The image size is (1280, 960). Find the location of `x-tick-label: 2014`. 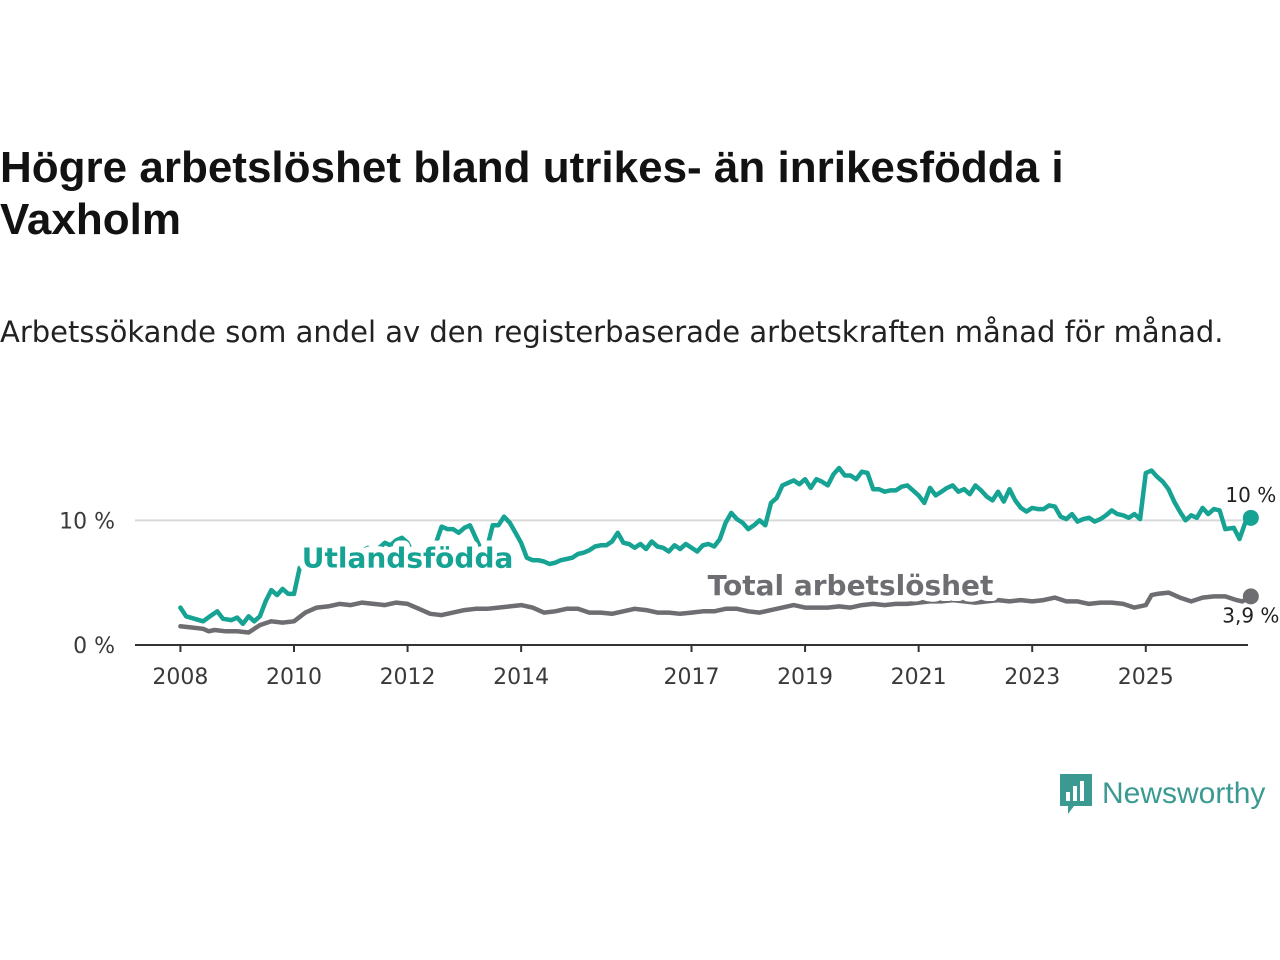

x-tick-label: 2014 is located at coordinates (521, 677).